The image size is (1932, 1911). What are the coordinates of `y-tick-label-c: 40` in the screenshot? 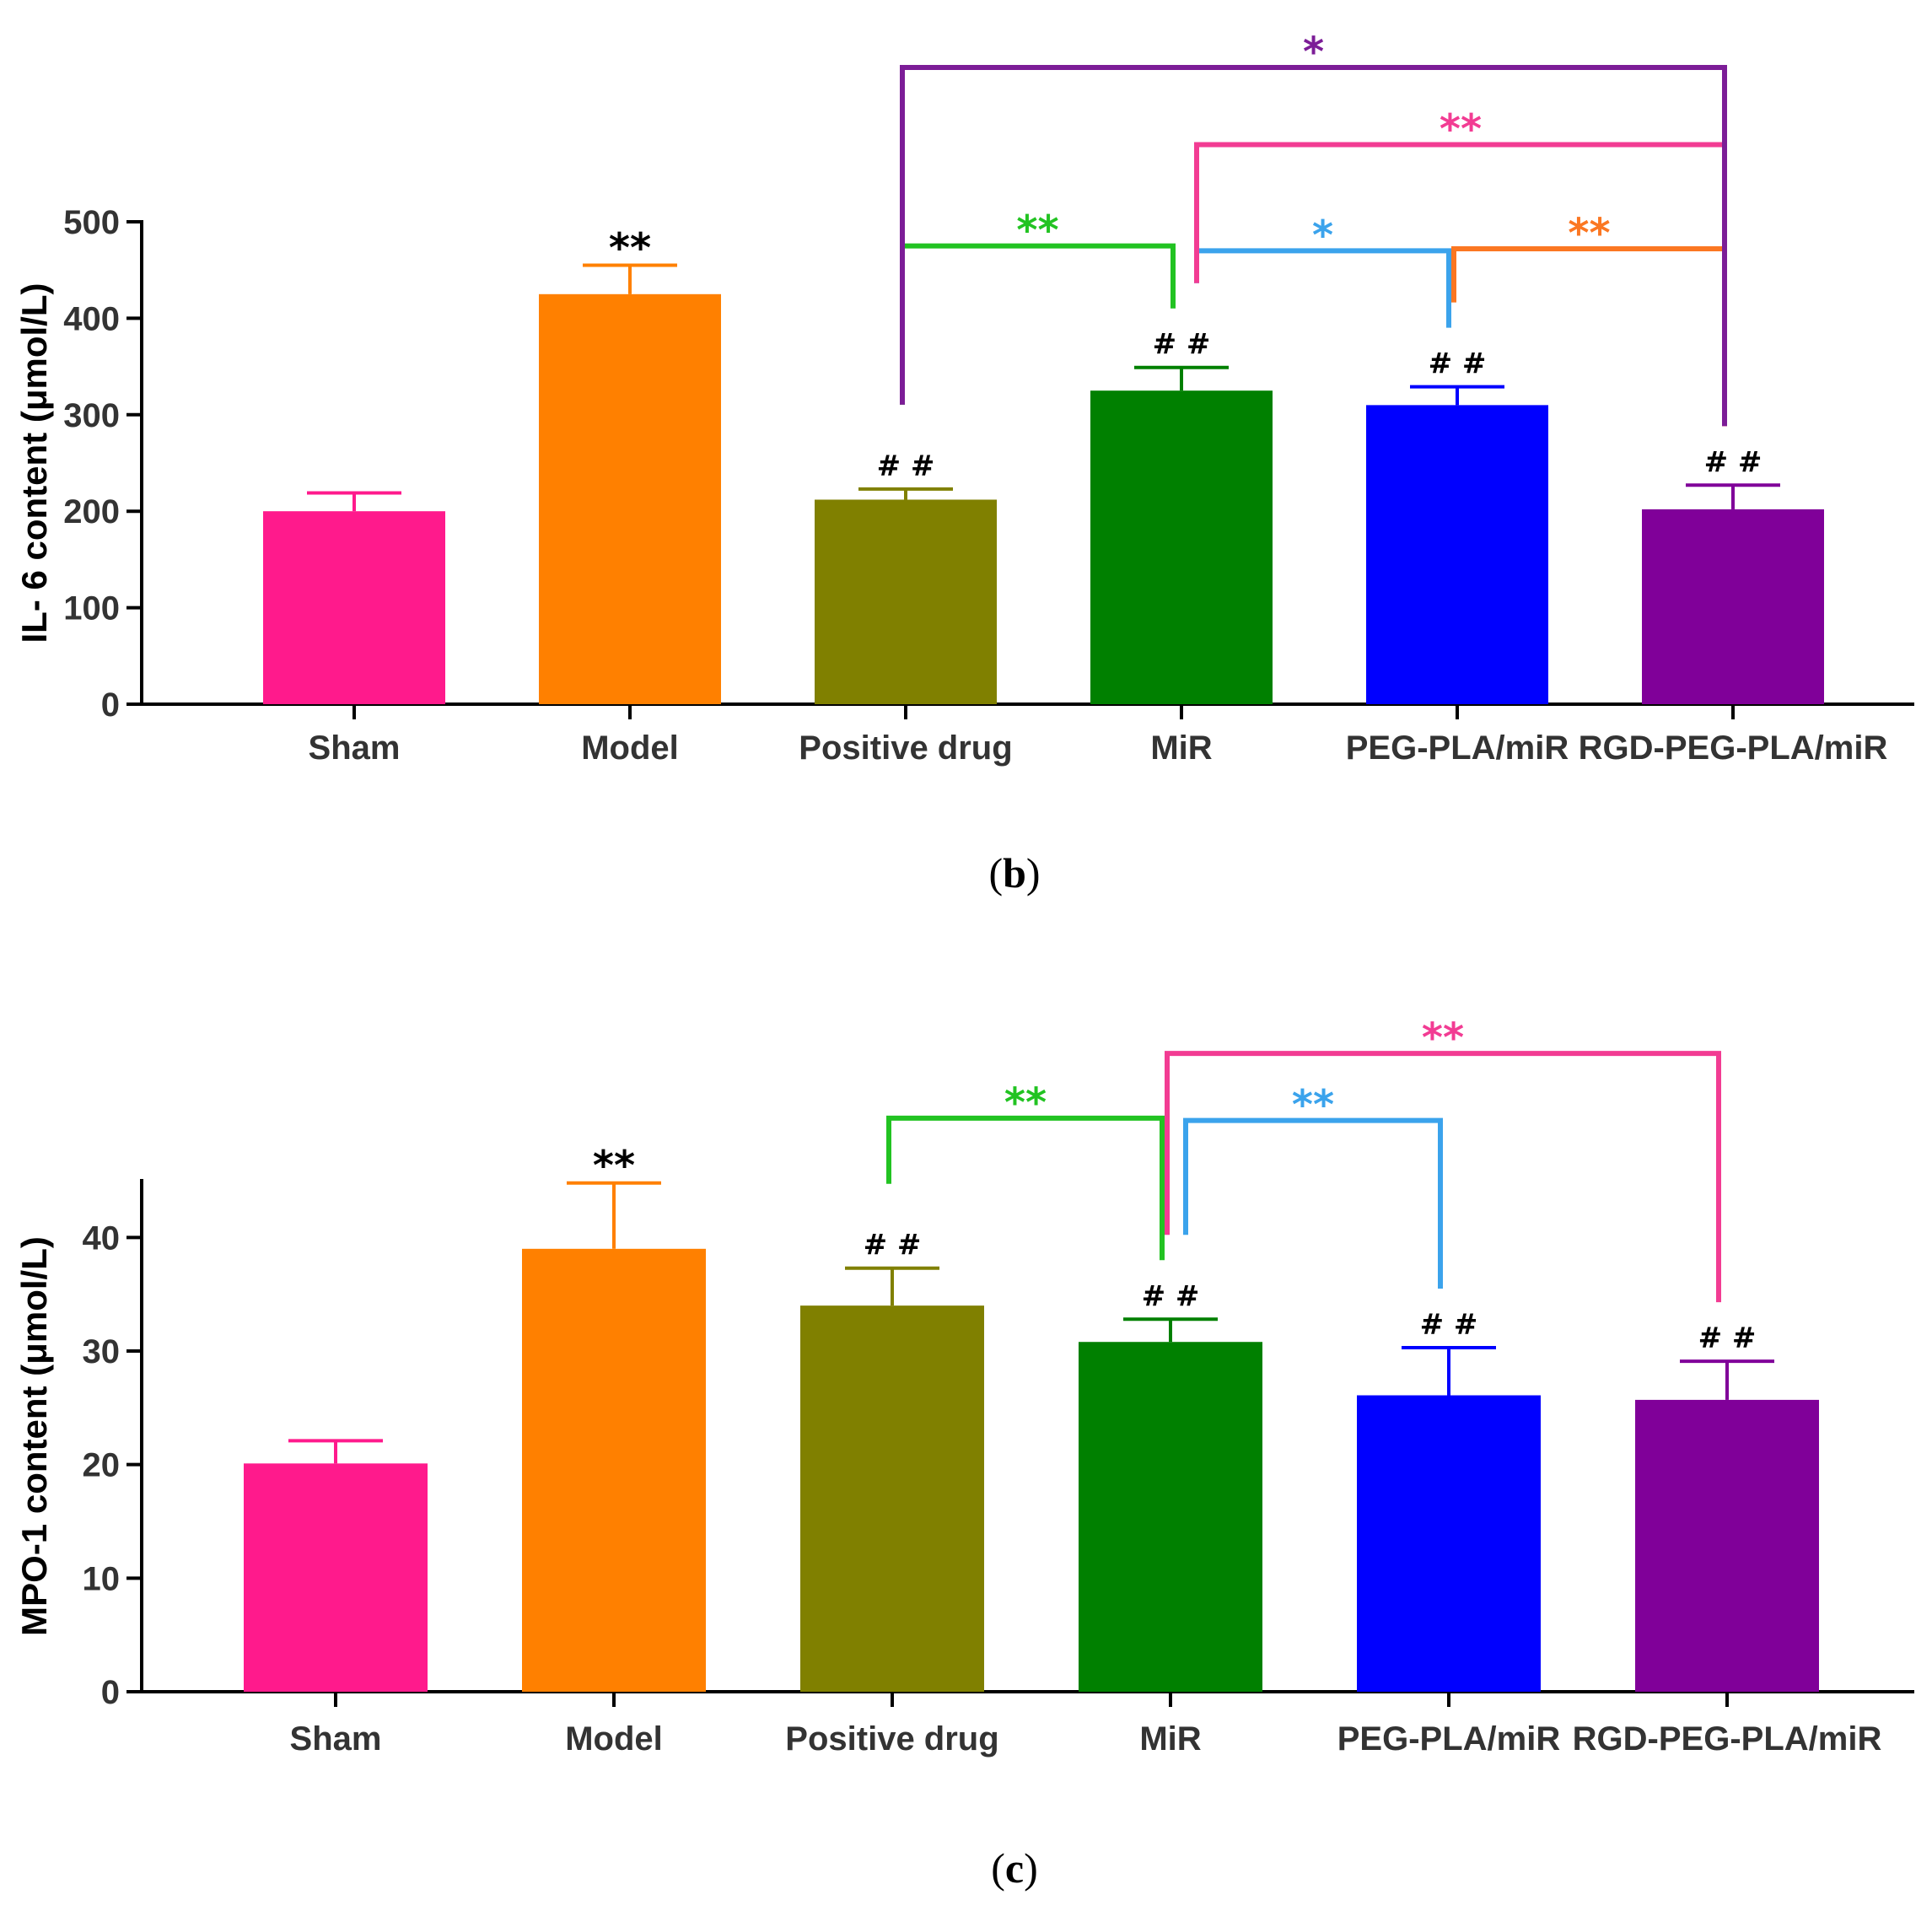 It's located at (102, 1238).